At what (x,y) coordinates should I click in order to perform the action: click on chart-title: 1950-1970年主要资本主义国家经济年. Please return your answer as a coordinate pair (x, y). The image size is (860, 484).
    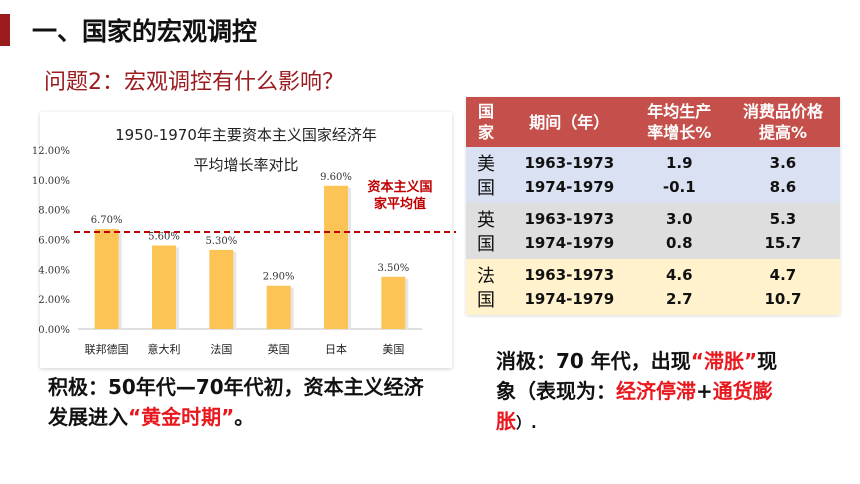
    Looking at the image, I should click on (246, 135).